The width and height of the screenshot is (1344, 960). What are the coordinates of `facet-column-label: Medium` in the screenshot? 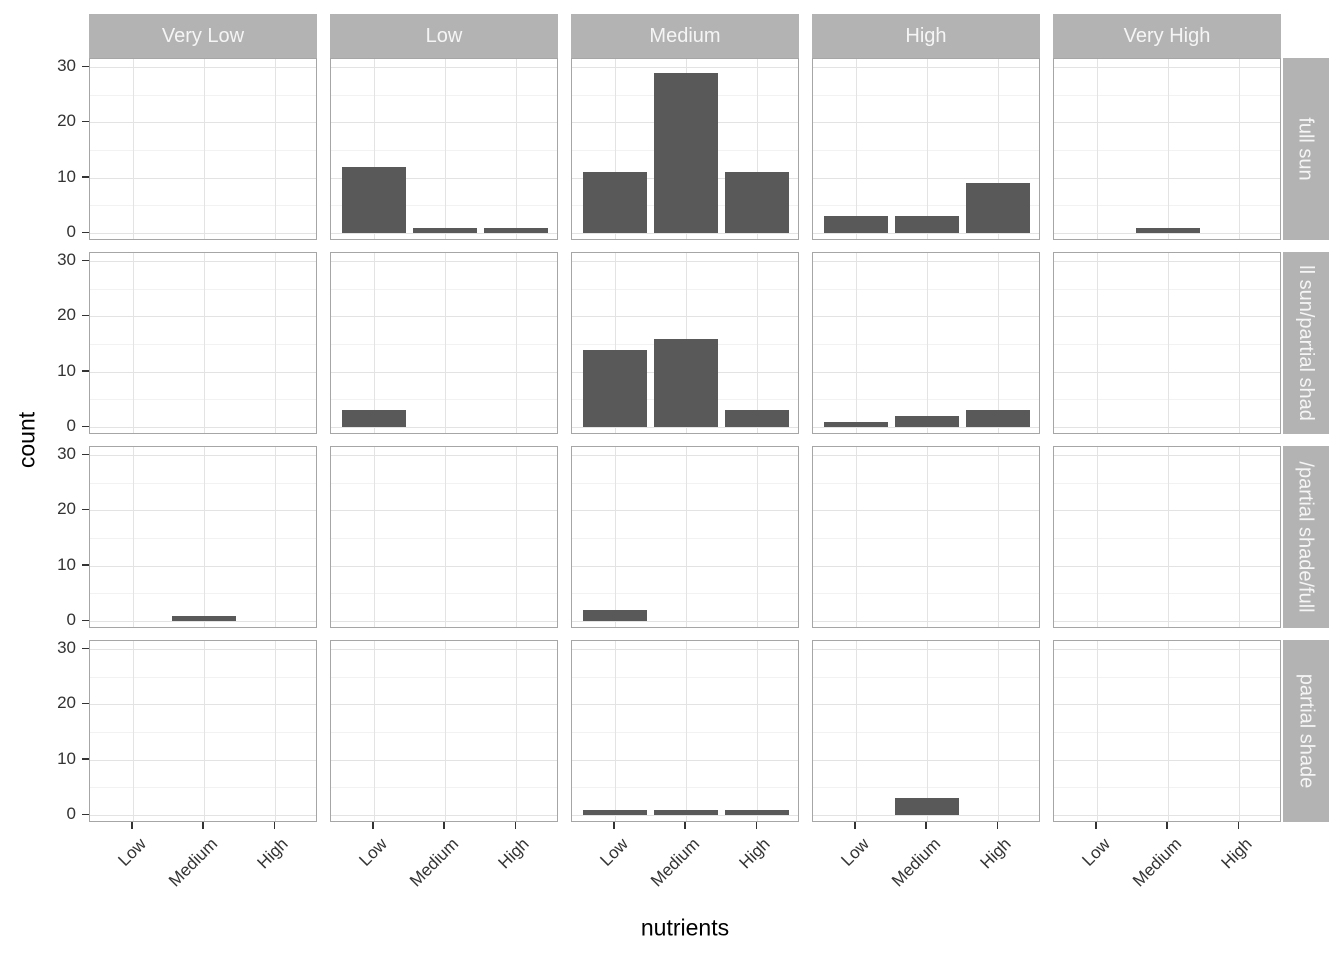 It's located at (685, 36).